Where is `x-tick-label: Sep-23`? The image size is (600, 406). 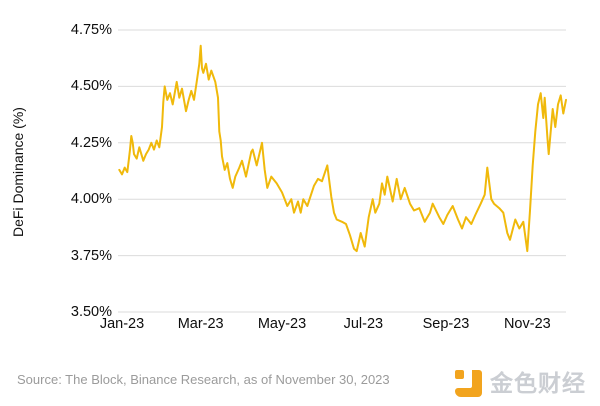
x-tick-label: Sep-23 is located at coordinates (446, 324).